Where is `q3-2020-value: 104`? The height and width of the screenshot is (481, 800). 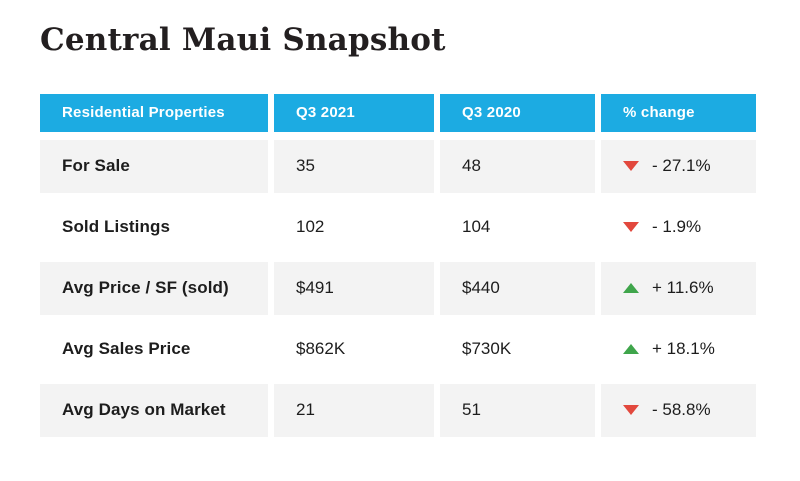 q3-2020-value: 104 is located at coordinates (517, 227).